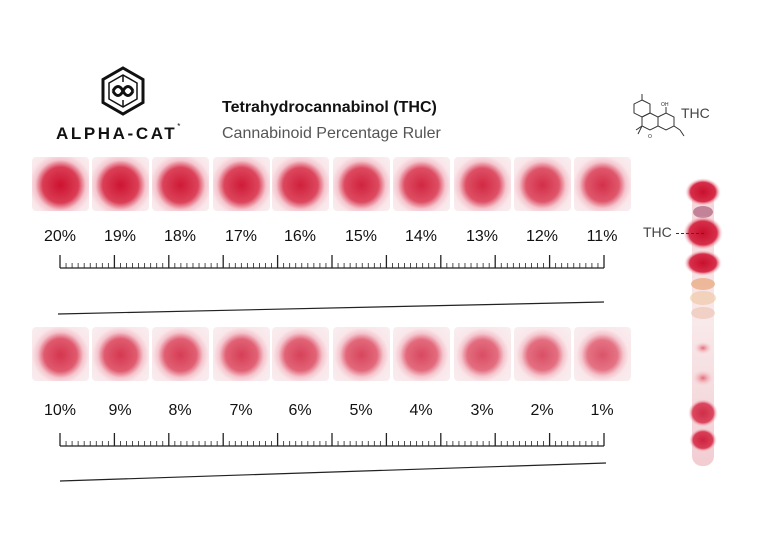 The width and height of the screenshot is (770, 548). What do you see at coordinates (421, 236) in the screenshot?
I see `percentage-label: 14%` at bounding box center [421, 236].